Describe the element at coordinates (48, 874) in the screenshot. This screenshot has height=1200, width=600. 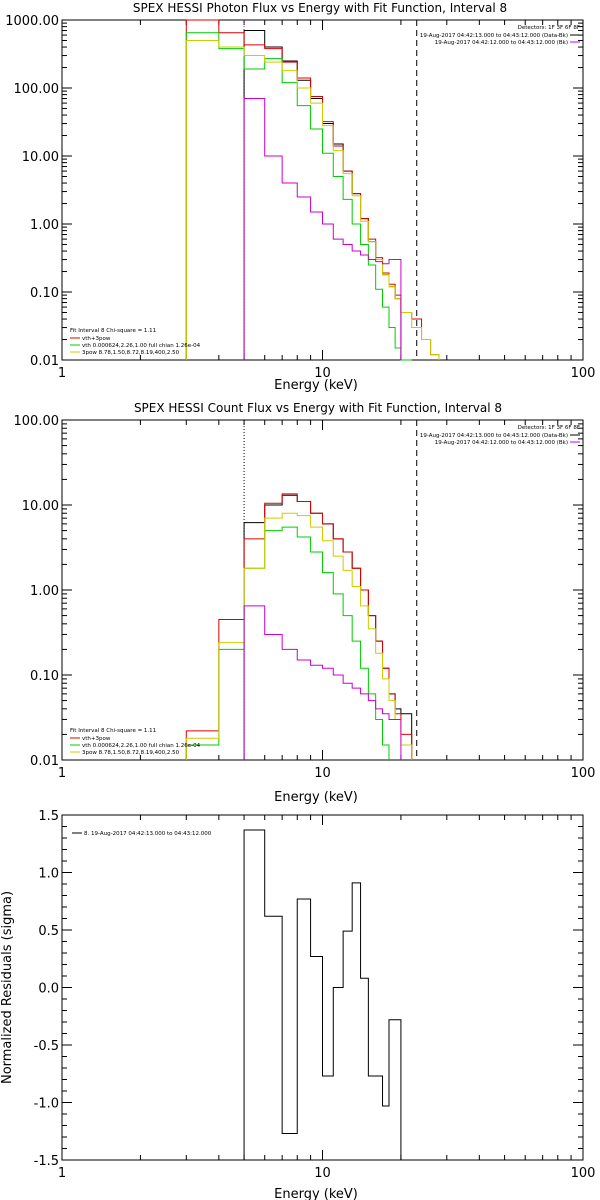
I see `y-tick-label: 1.0` at that location.